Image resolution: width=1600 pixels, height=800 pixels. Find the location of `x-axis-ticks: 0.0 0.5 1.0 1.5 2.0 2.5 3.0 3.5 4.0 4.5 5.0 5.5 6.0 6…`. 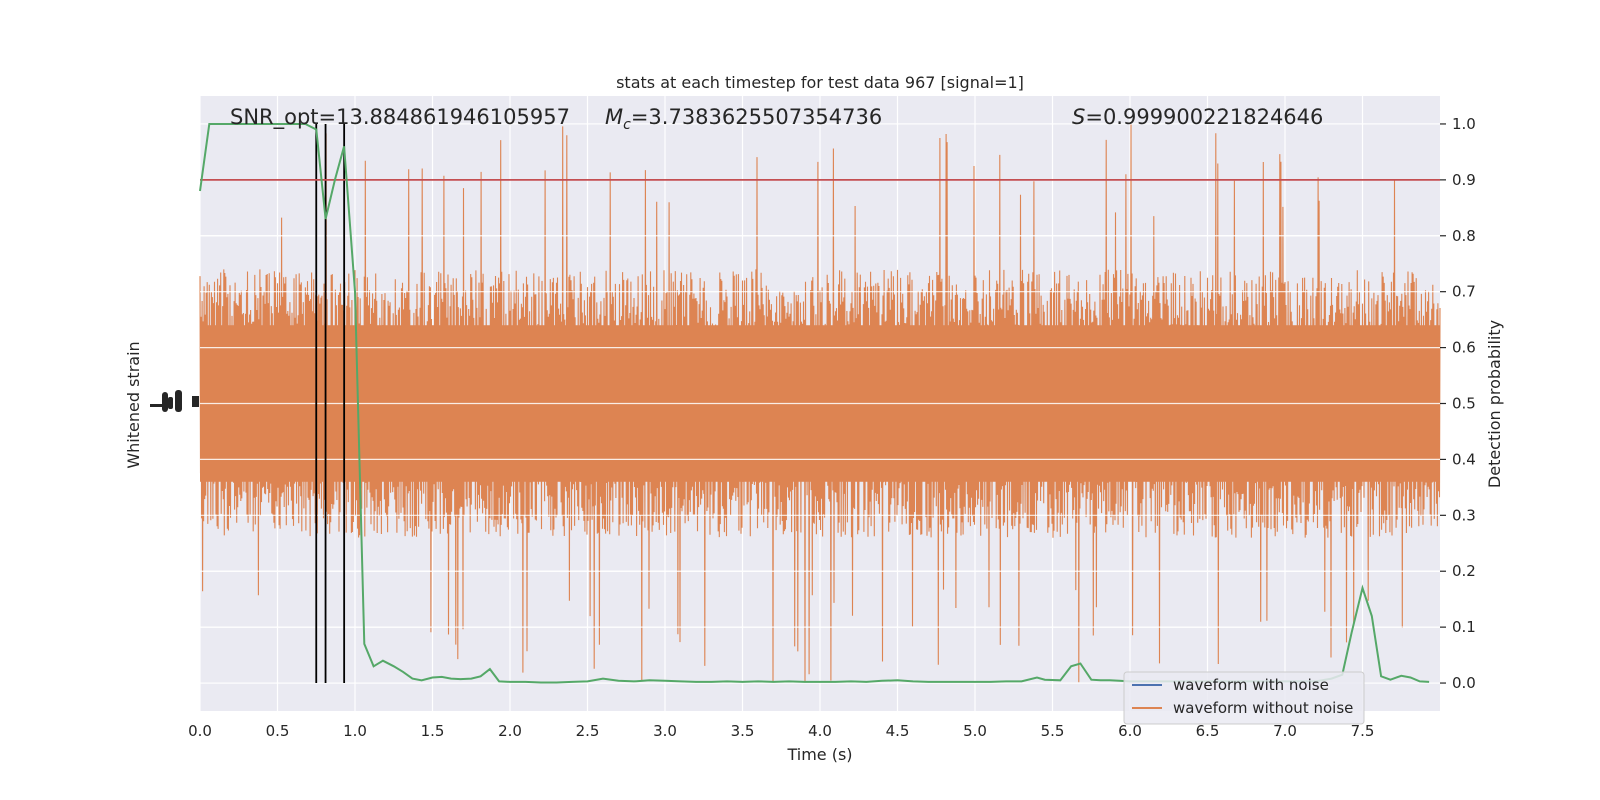

x-axis-ticks: 0.0 0.5 1.0 1.5 2.0 2.5 3.0 3.5 4.0 4.5 5.0 5.5 6.0 6… is located at coordinates (781, 731).